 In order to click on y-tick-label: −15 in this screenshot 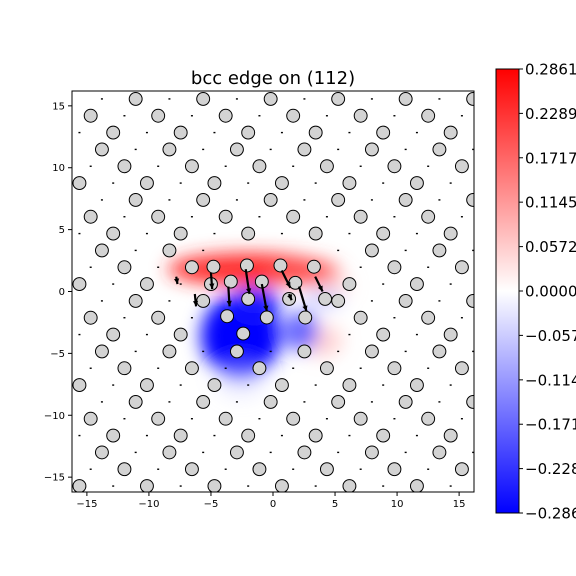, I will do `click(54, 478)`.